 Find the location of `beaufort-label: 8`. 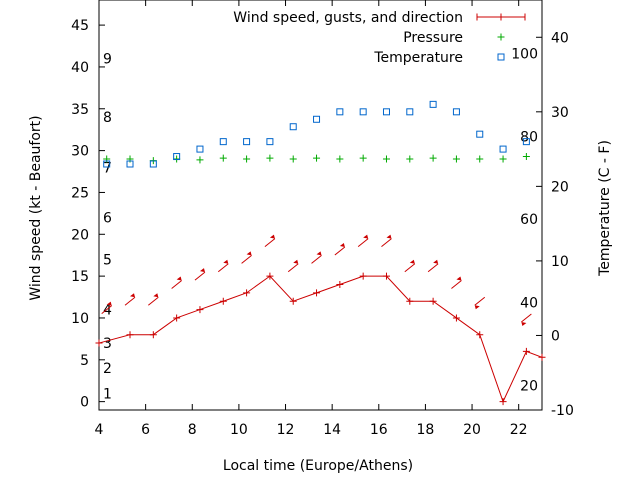

beaufort-label: 8 is located at coordinates (107, 118).